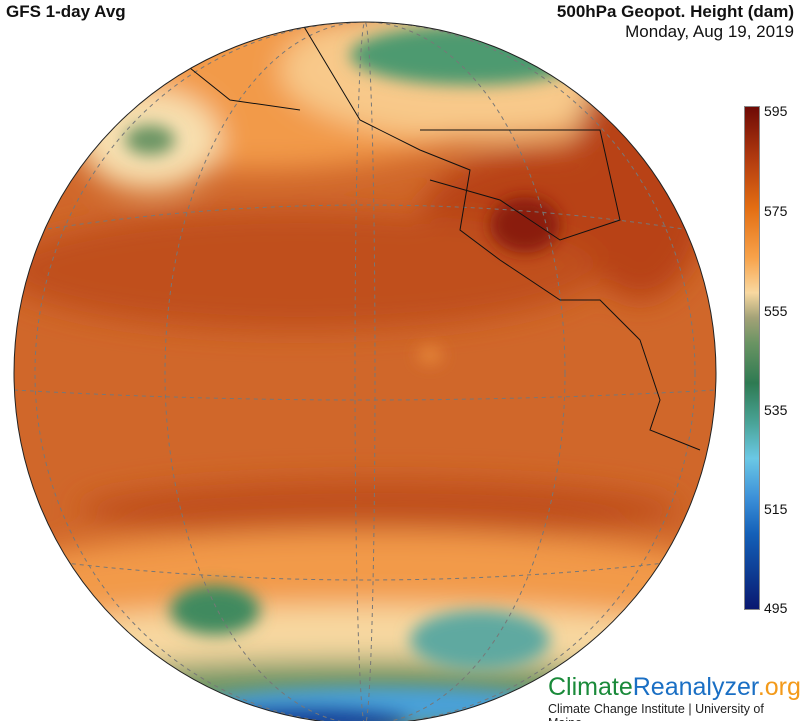  What do you see at coordinates (752, 358) in the screenshot?
I see `colorbar` at bounding box center [752, 358].